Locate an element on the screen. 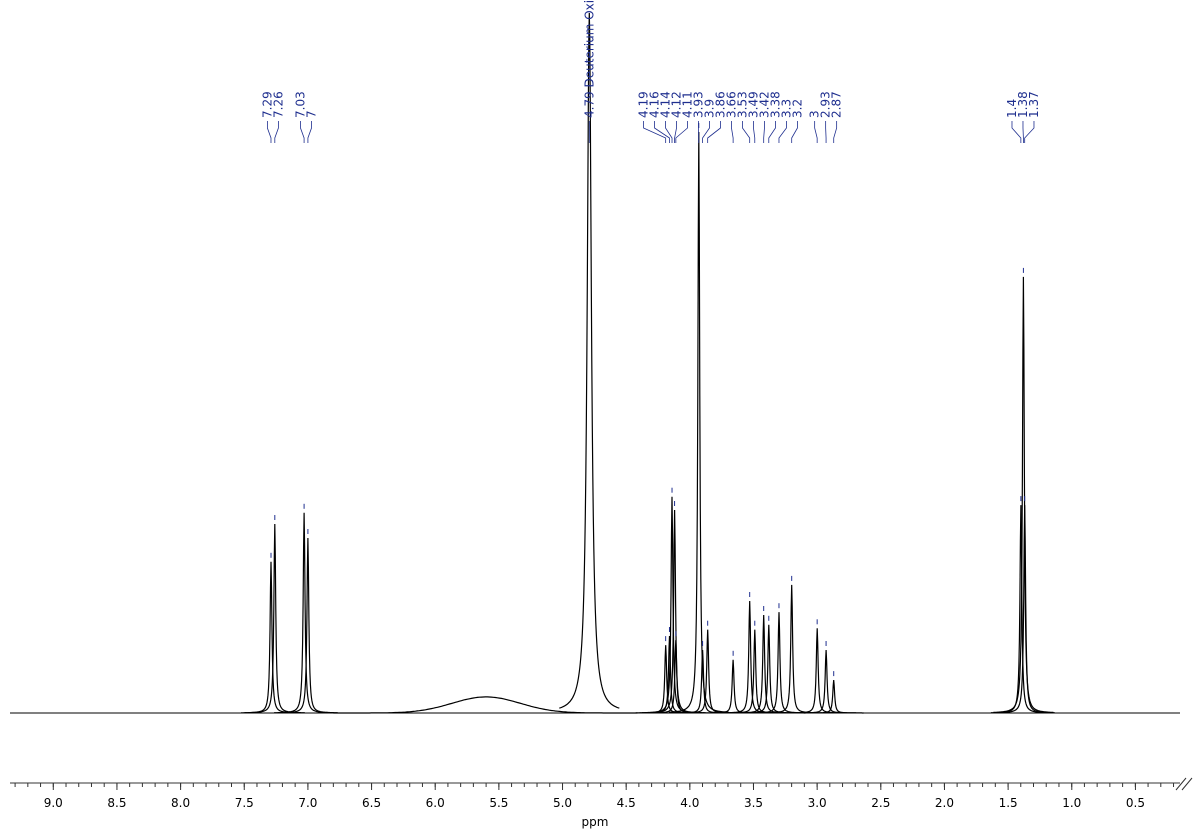  peak-label: 1.38 is located at coordinates (1023, 104).